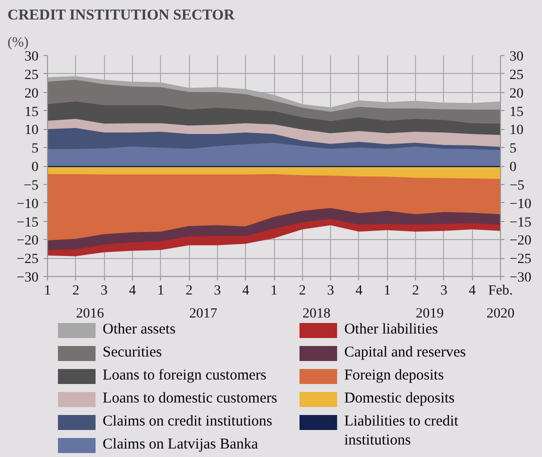 The height and width of the screenshot is (457, 542). Describe the element at coordinates (500, 291) in the screenshot. I see `x-tick-label: Feb.` at that location.